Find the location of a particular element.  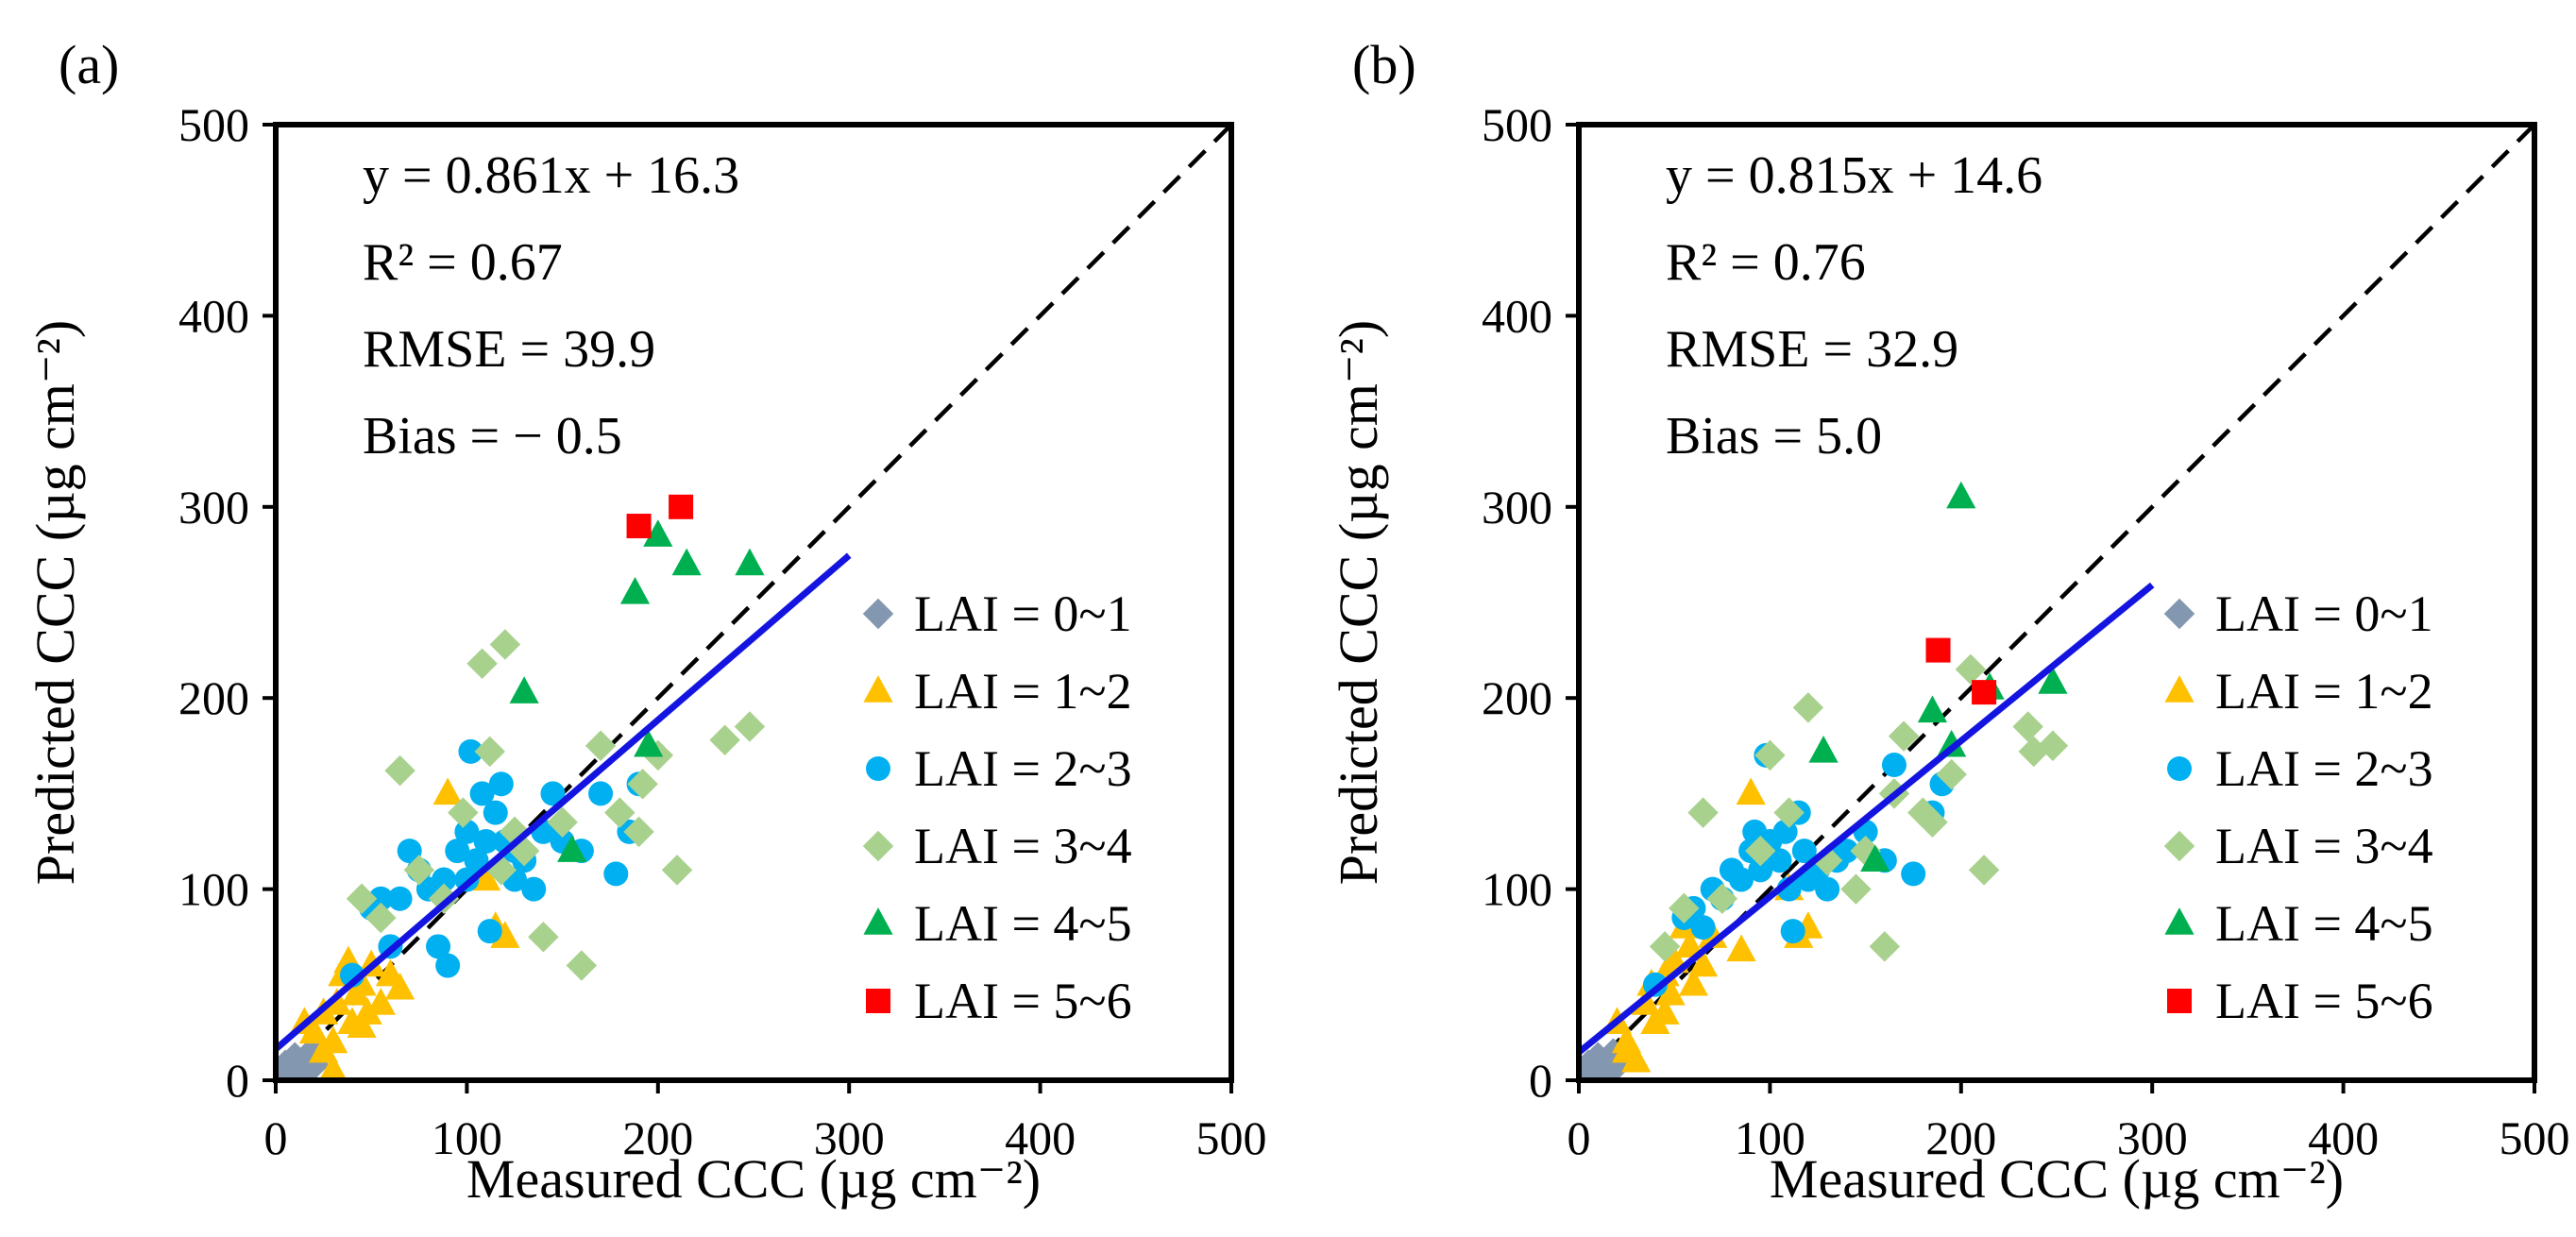

y-tick-label: 500 is located at coordinates (1517, 125).